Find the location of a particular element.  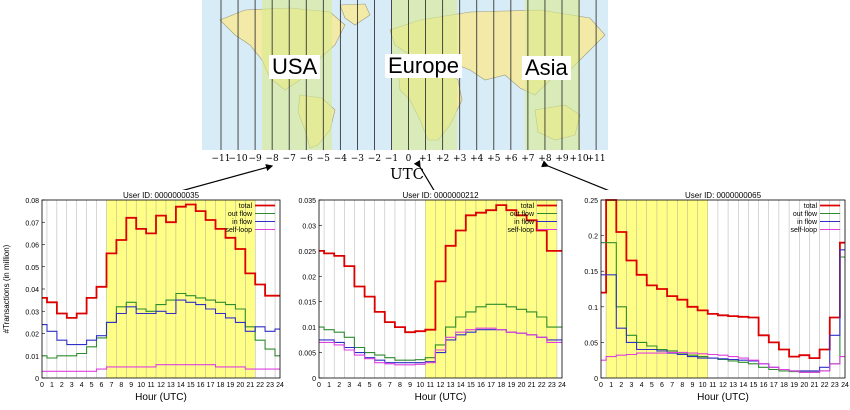

timezone-label: −3 is located at coordinates (358, 159).